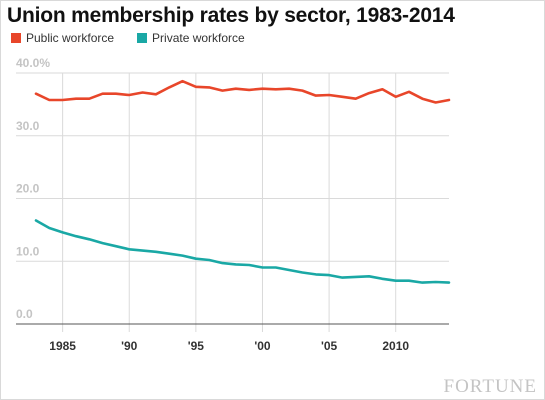  What do you see at coordinates (196, 346) in the screenshot?
I see `x-tick-label-1995: '95` at bounding box center [196, 346].